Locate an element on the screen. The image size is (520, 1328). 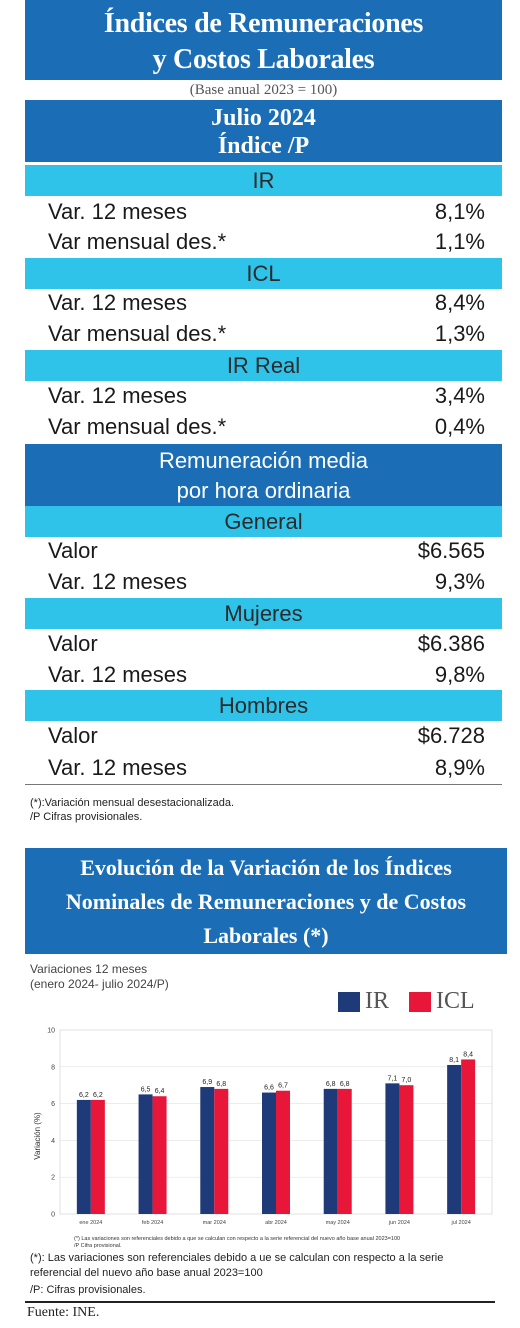
row-value: 8,9% is located at coordinates (459, 767).